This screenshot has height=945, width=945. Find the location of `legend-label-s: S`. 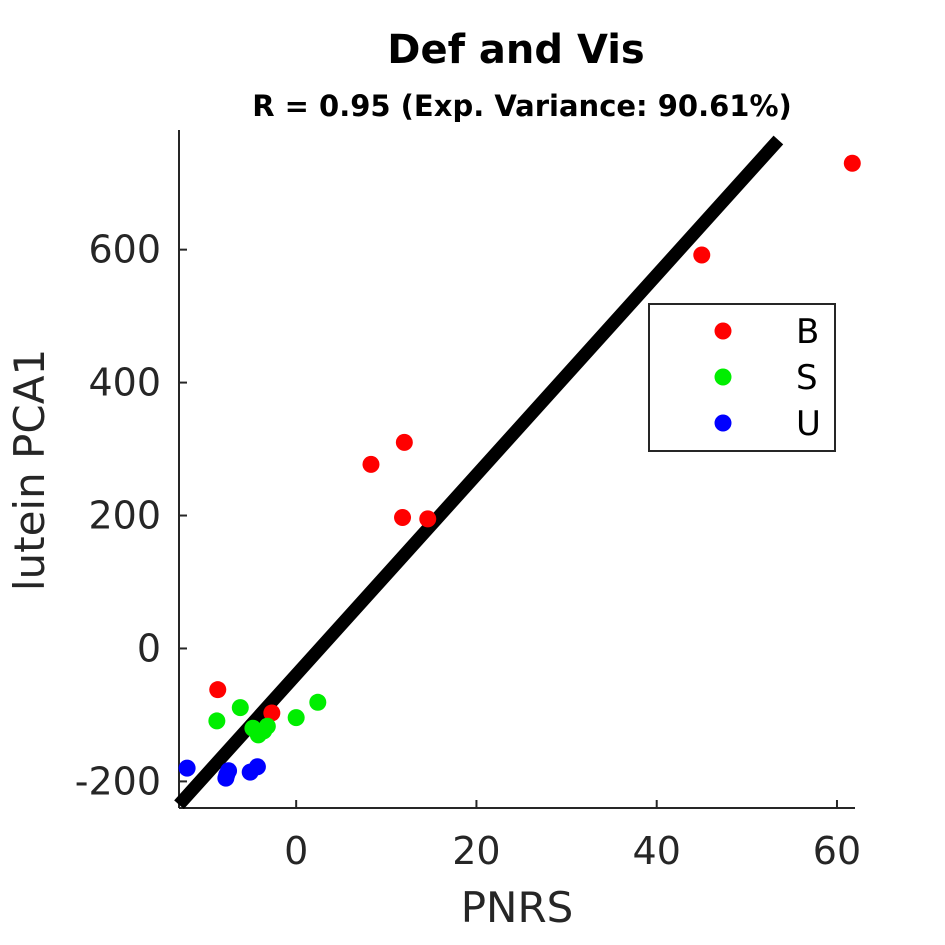

legend-label-s: S is located at coordinates (807, 378).